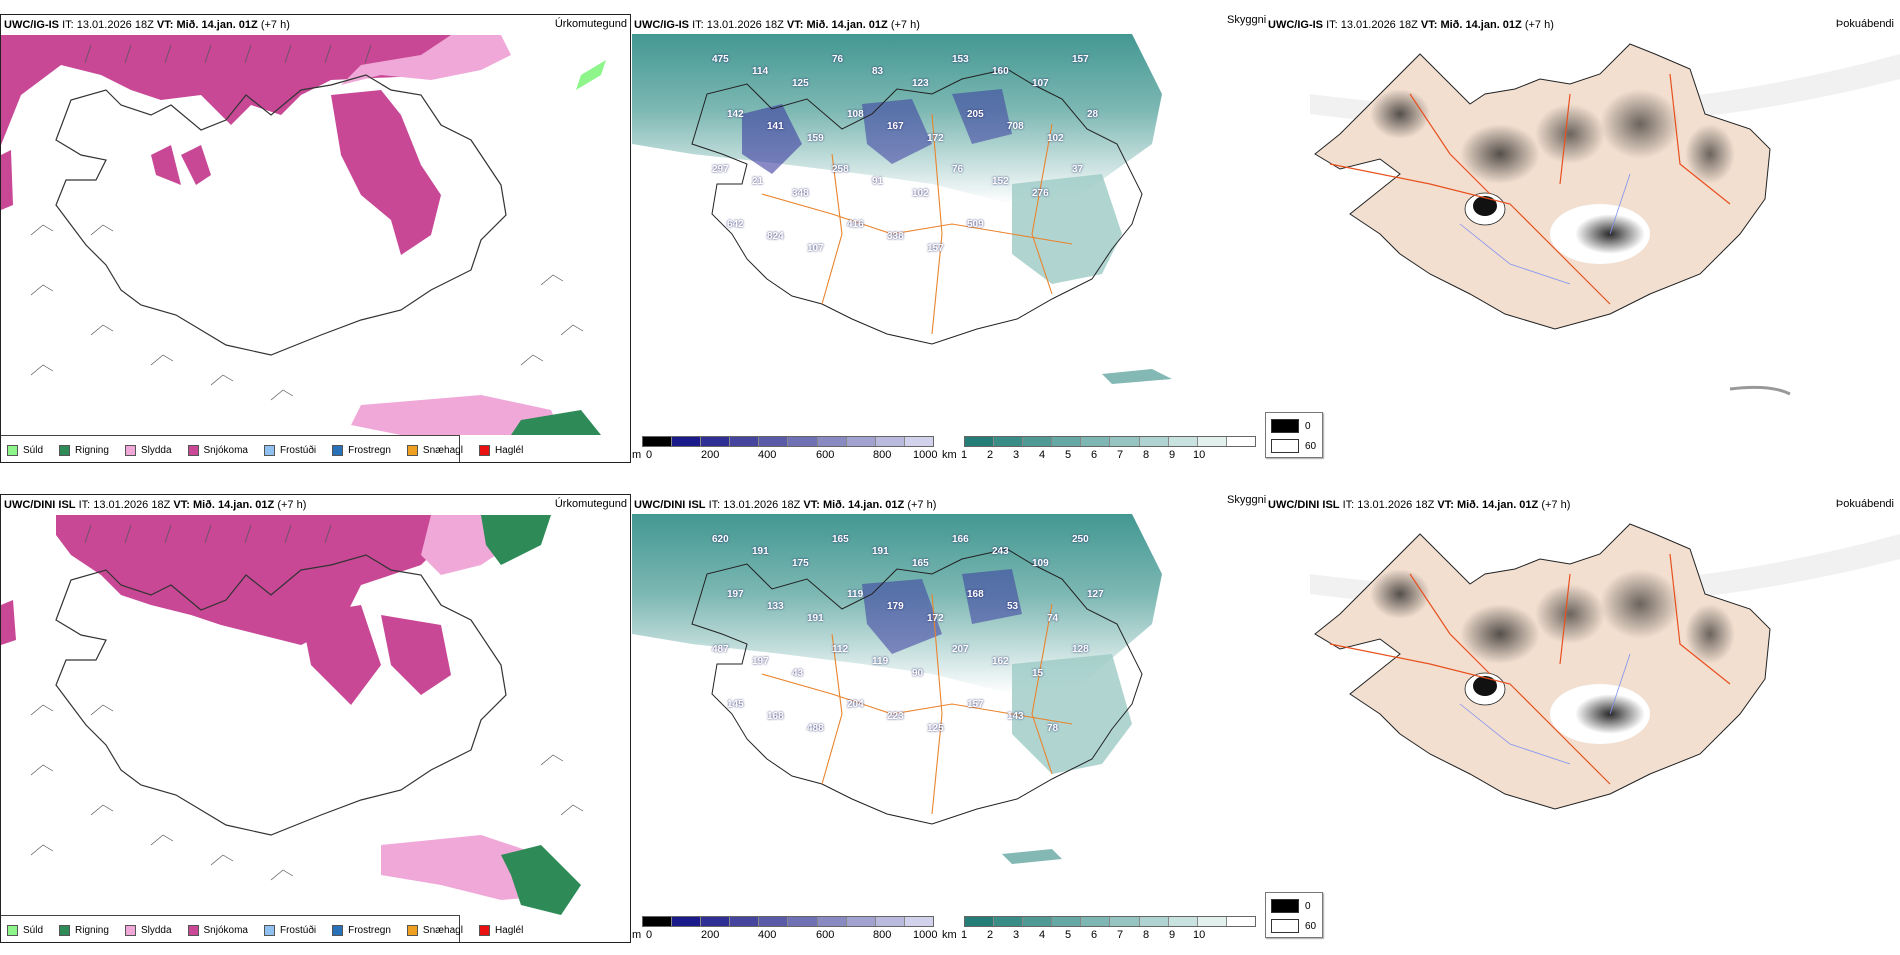 The width and height of the screenshot is (1900, 955). I want to click on ceiling-value-label: 416, so click(855, 224).